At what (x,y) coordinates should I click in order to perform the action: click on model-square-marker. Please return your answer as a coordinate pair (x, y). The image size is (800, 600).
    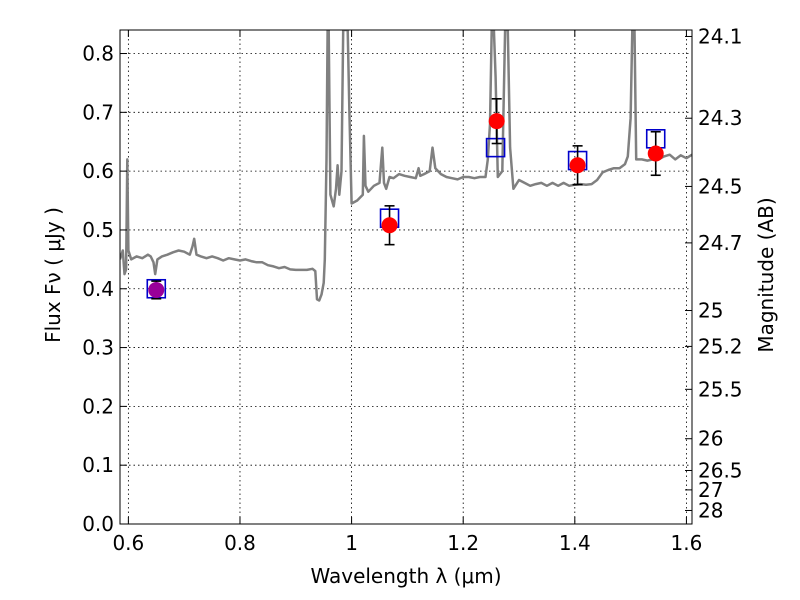
    Looking at the image, I should click on (495, 147).